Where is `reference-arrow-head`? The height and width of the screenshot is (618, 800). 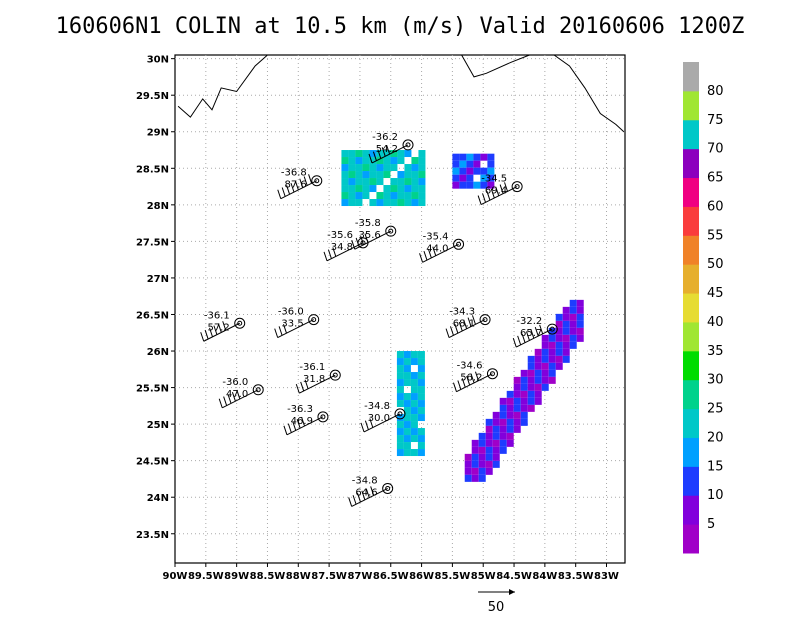 reference-arrow-head is located at coordinates (512, 592).